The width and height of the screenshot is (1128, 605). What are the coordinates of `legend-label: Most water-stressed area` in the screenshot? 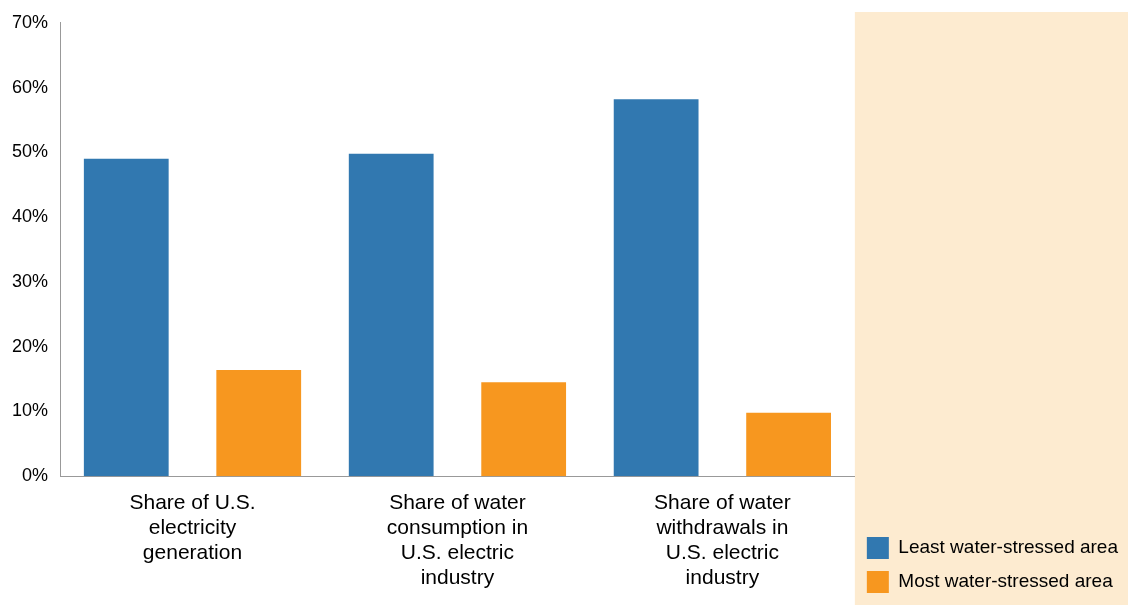 It's located at (1006, 581).